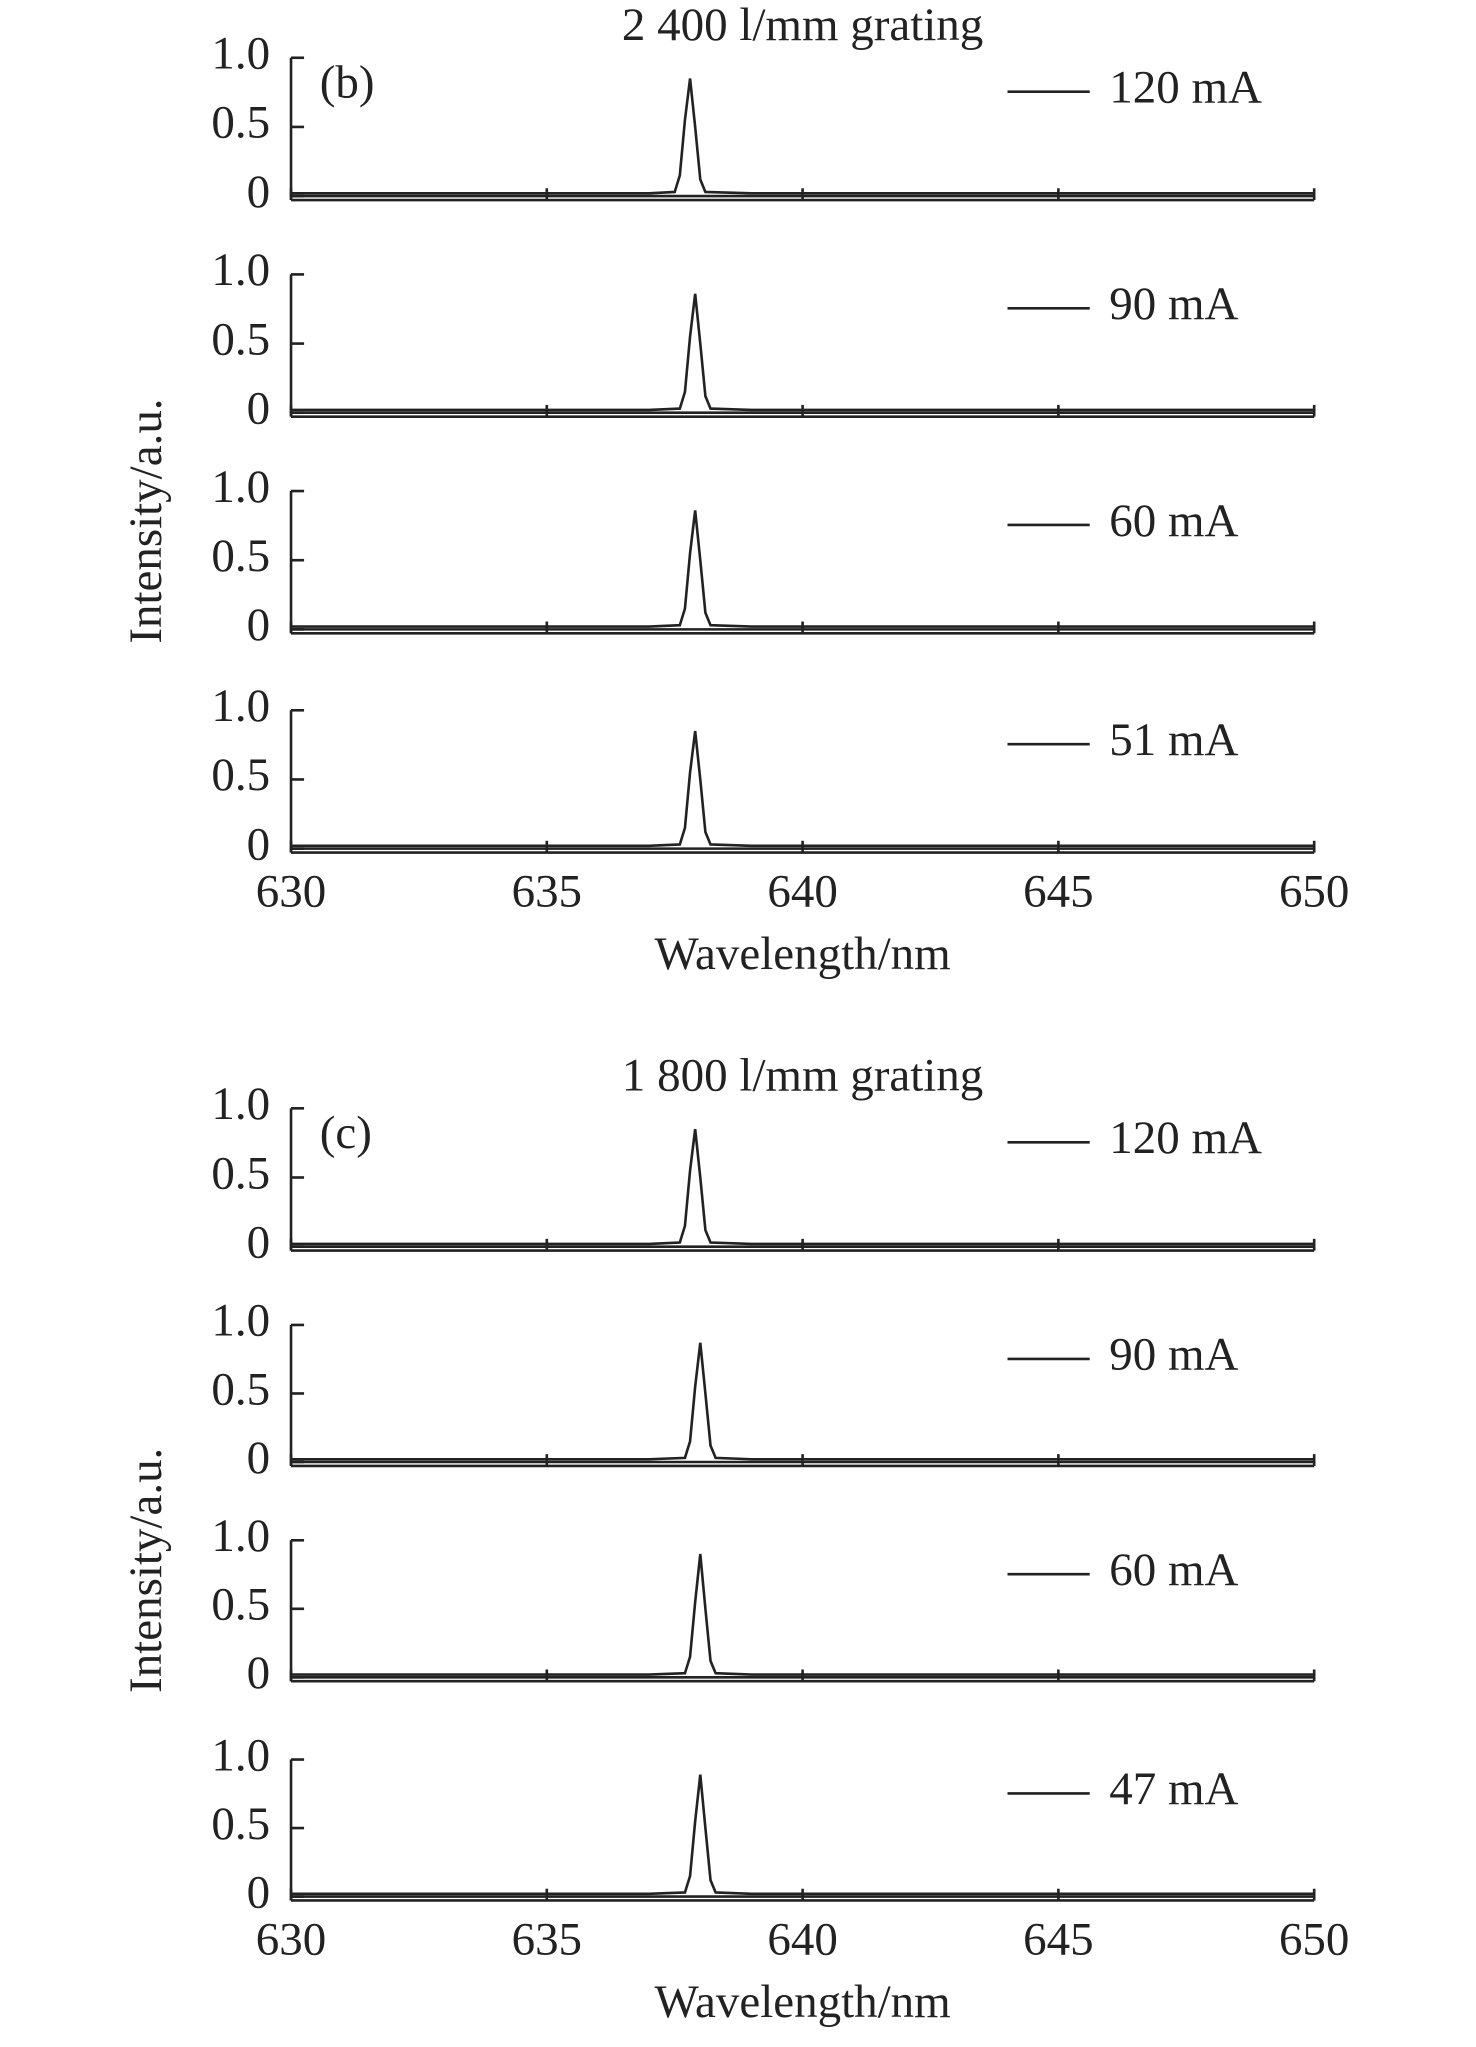 This screenshot has width=1476, height=2047. I want to click on panel-label: (c), so click(346, 1133).